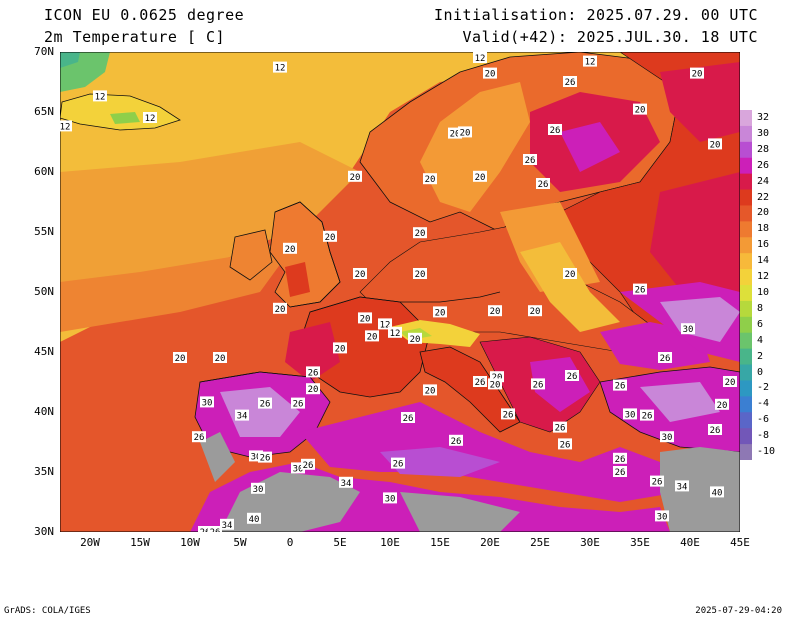 The width and height of the screenshot is (800, 618). Describe the element at coordinates (760, 324) in the screenshot. I see `colorbar-tick-label: 6` at that location.